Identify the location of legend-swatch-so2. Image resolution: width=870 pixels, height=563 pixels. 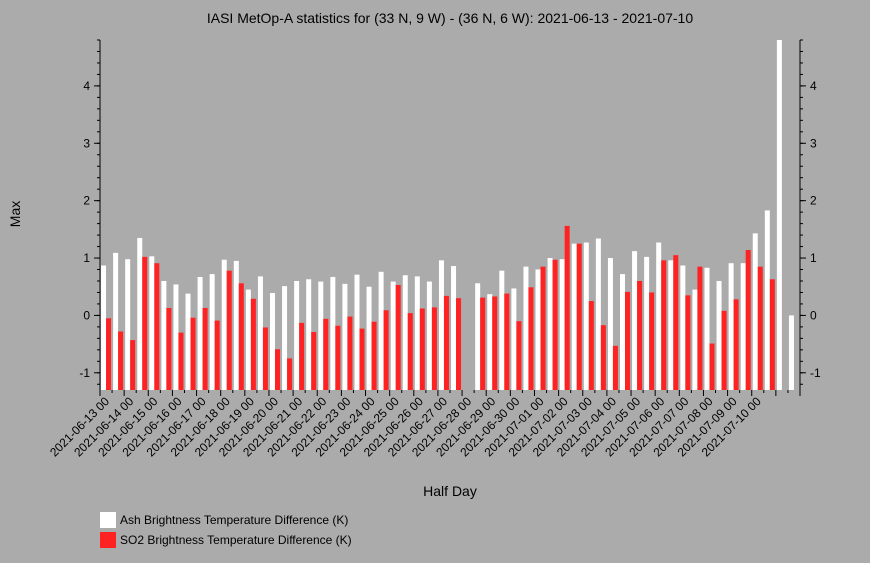
(108, 540).